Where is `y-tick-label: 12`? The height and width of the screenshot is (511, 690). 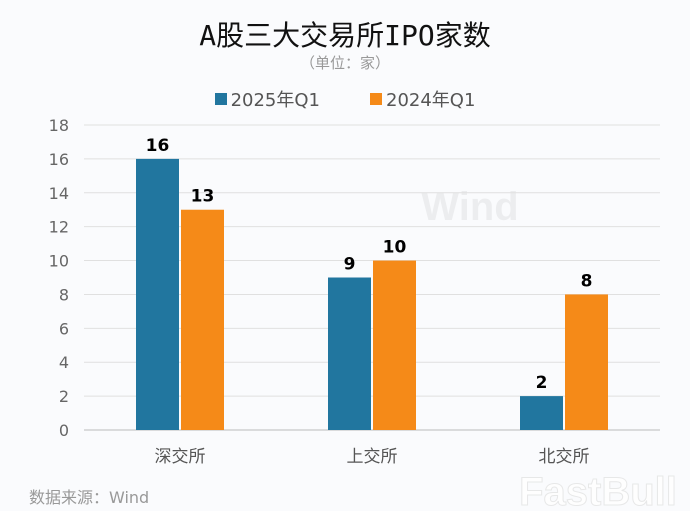 y-tick-label: 12 is located at coordinates (59, 227).